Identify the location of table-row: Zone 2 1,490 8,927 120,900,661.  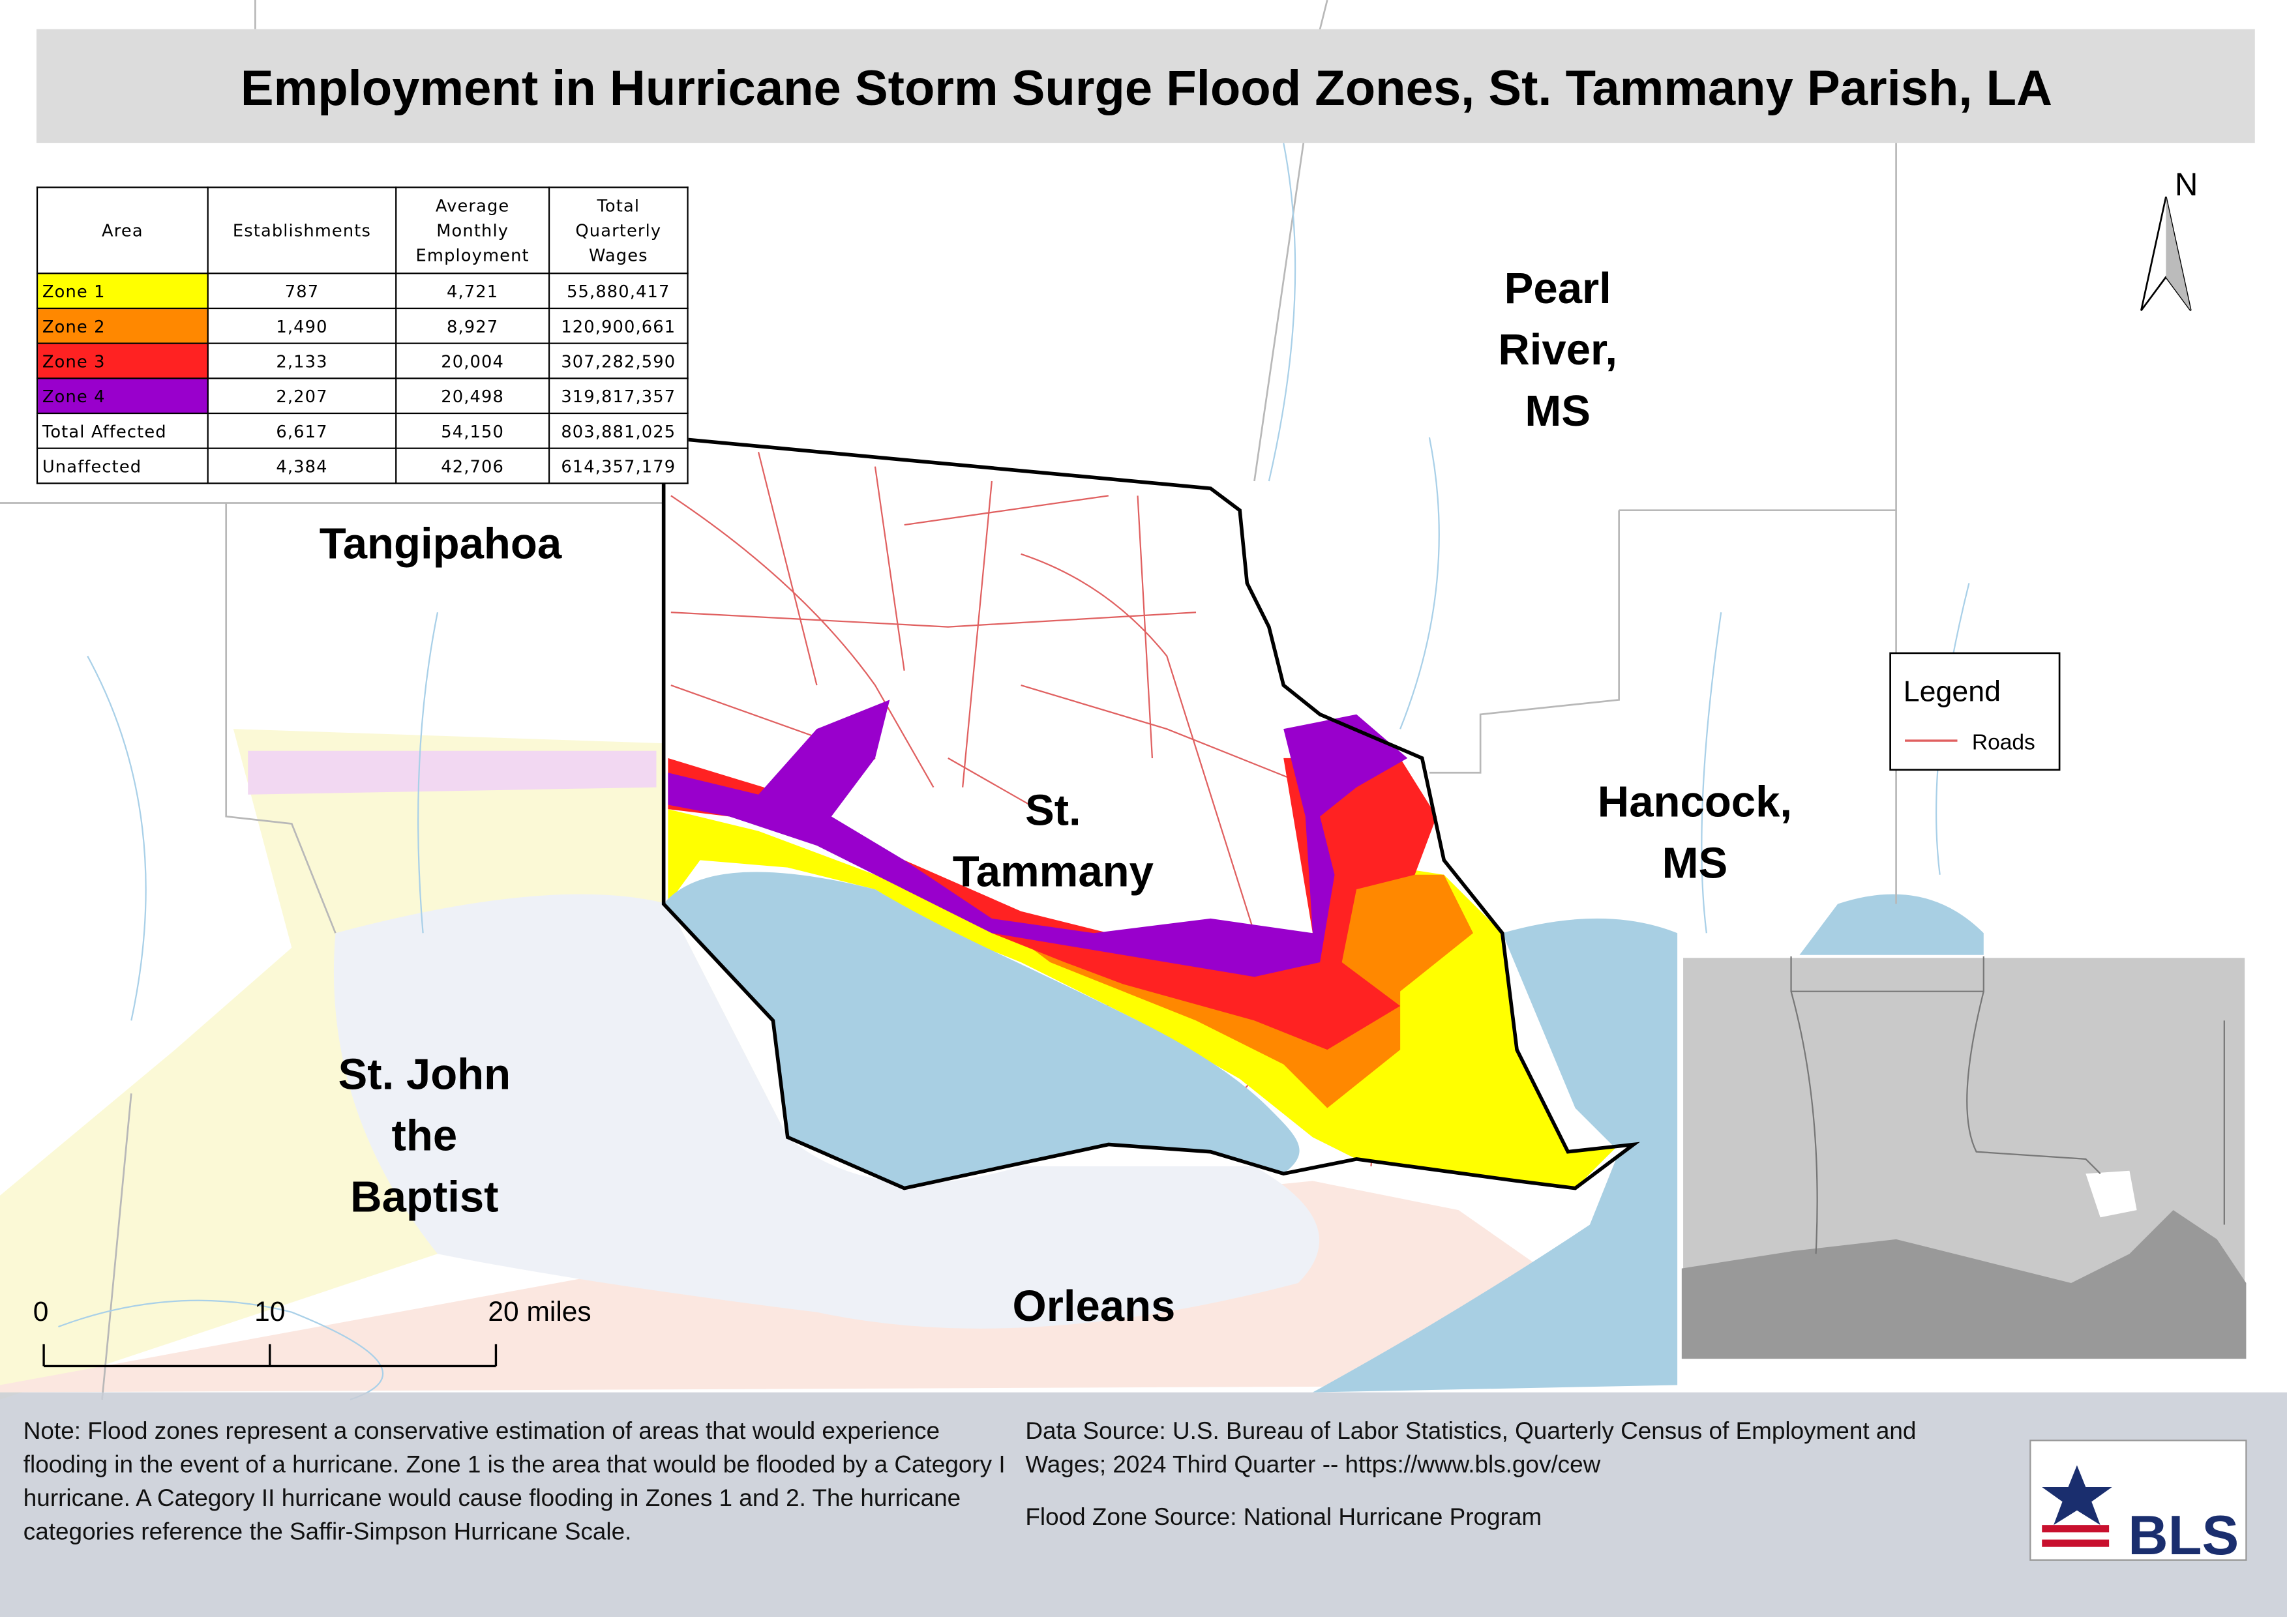
(362, 325).